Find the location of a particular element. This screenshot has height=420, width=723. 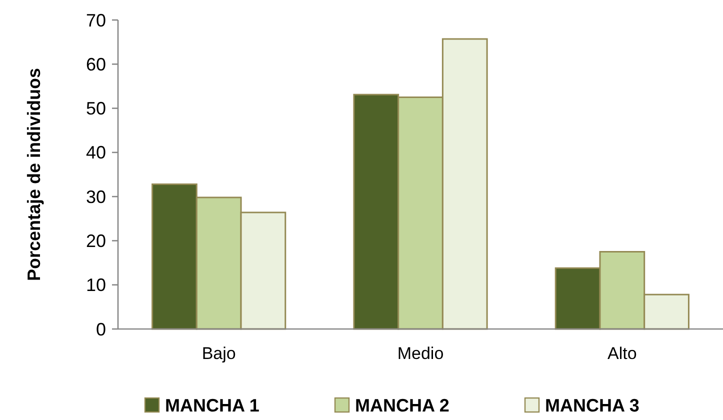

legend-label: MANCHA 2 is located at coordinates (402, 405).